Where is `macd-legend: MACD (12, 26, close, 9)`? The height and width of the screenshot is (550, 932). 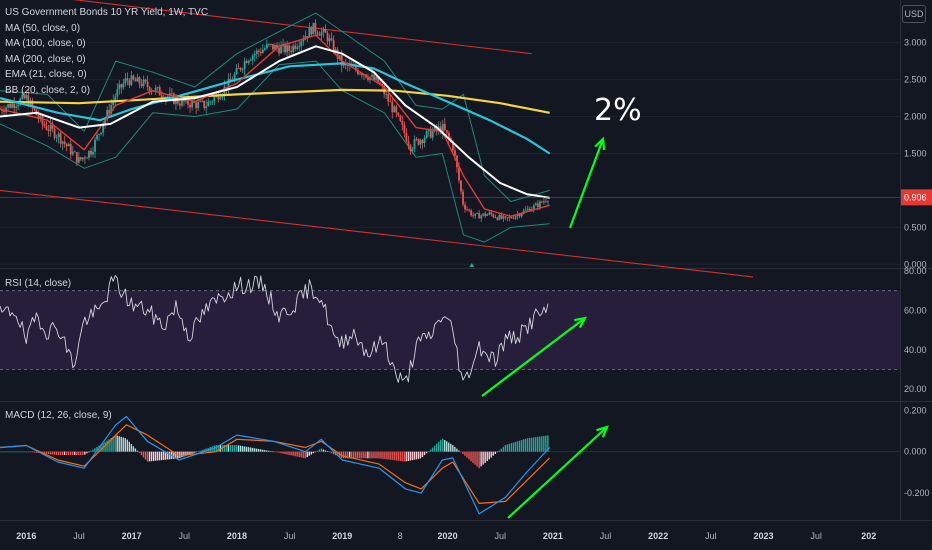 macd-legend: MACD (12, 26, close, 9) is located at coordinates (58, 415).